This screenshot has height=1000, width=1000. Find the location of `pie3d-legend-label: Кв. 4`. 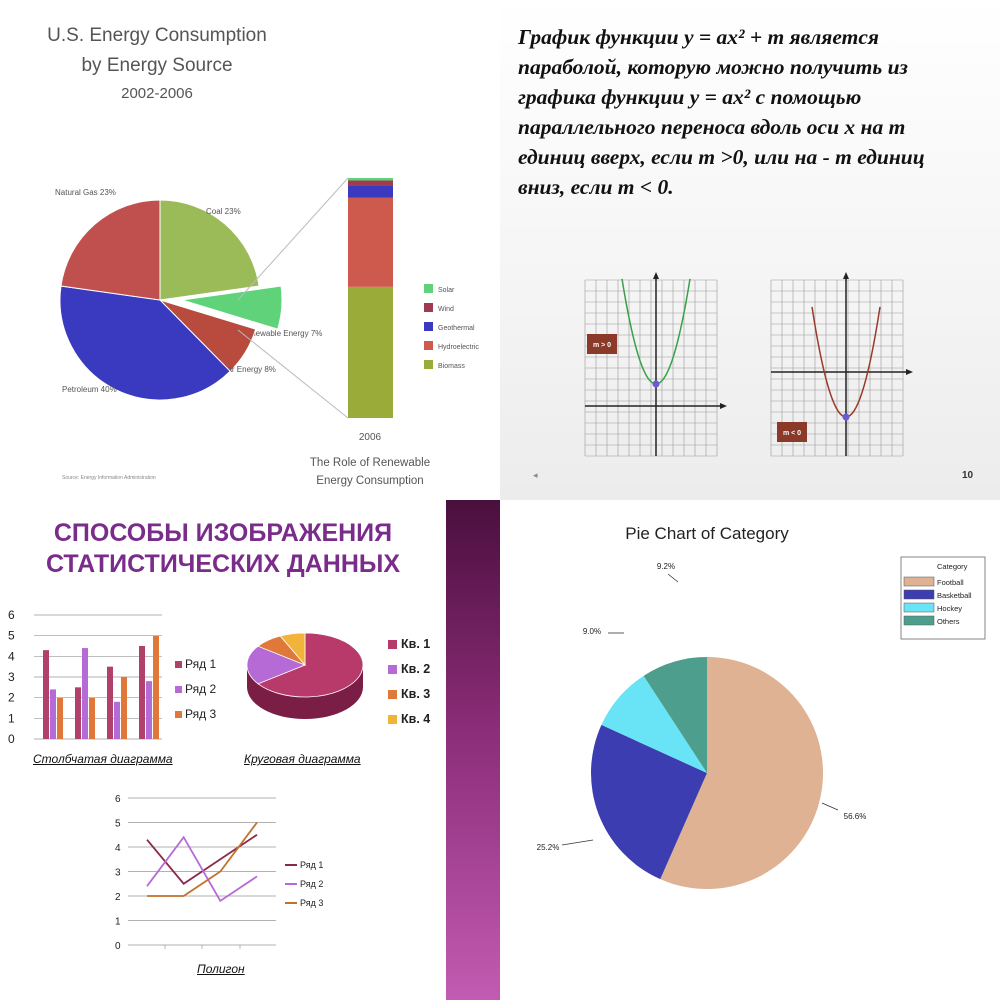

pie3d-legend-label: Кв. 4 is located at coordinates (415, 719).